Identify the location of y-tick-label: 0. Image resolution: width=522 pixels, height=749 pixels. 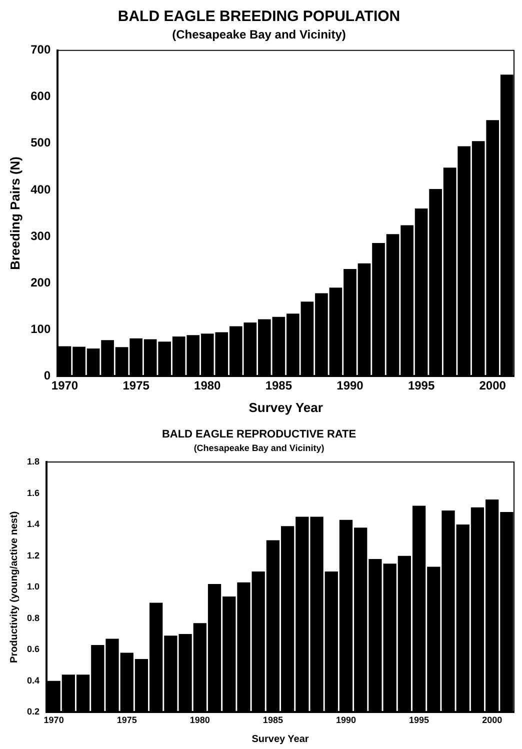
(47, 375).